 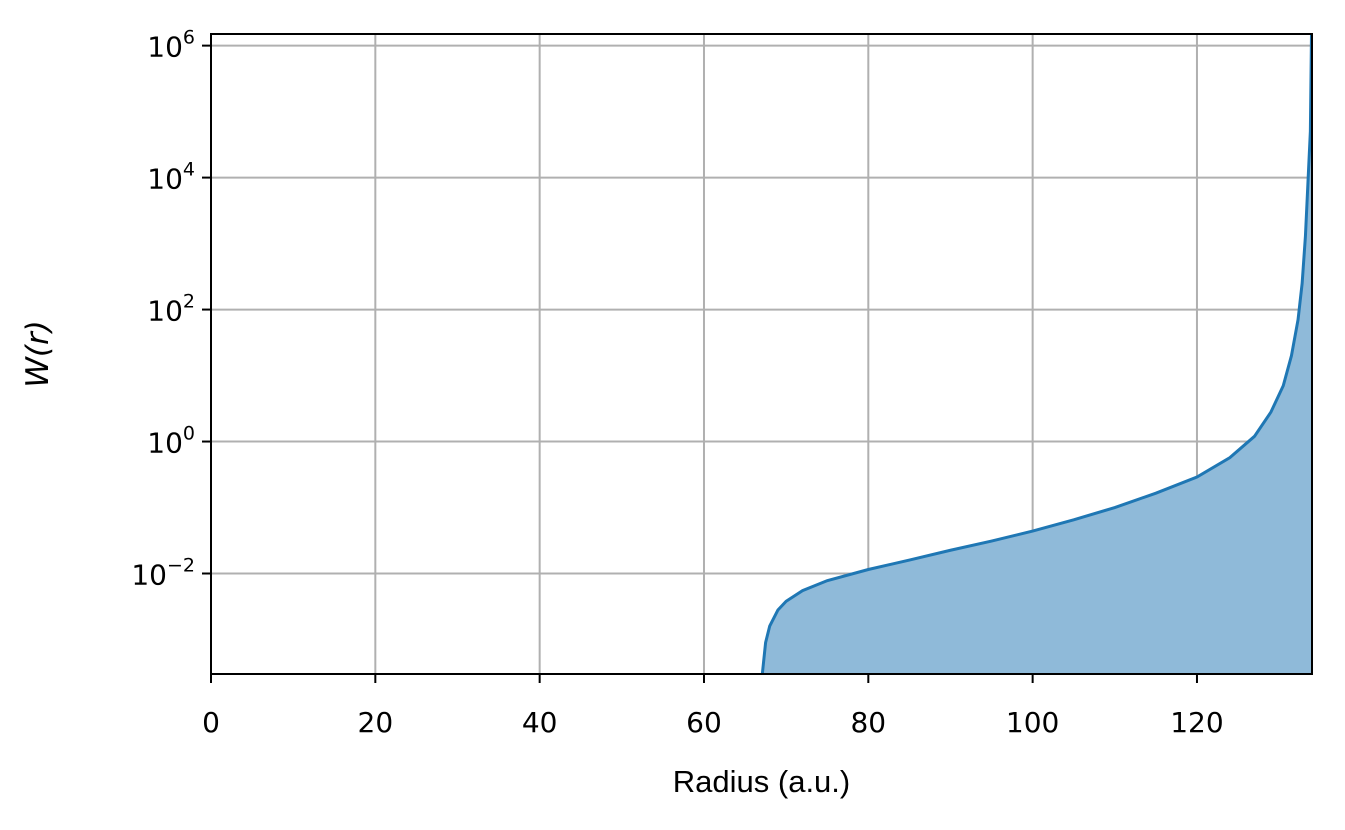 What do you see at coordinates (761, 781) in the screenshot?
I see `x-axis-title: Radius (a.u.)` at bounding box center [761, 781].